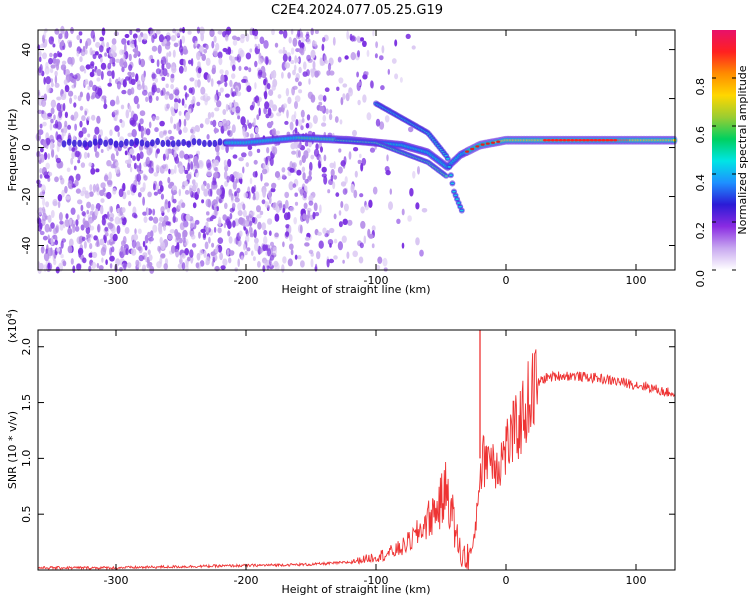 The width and height of the screenshot is (750, 600). What do you see at coordinates (12, 150) in the screenshot?
I see `spectrogram-y-label: Frequency (Hz)` at bounding box center [12, 150].